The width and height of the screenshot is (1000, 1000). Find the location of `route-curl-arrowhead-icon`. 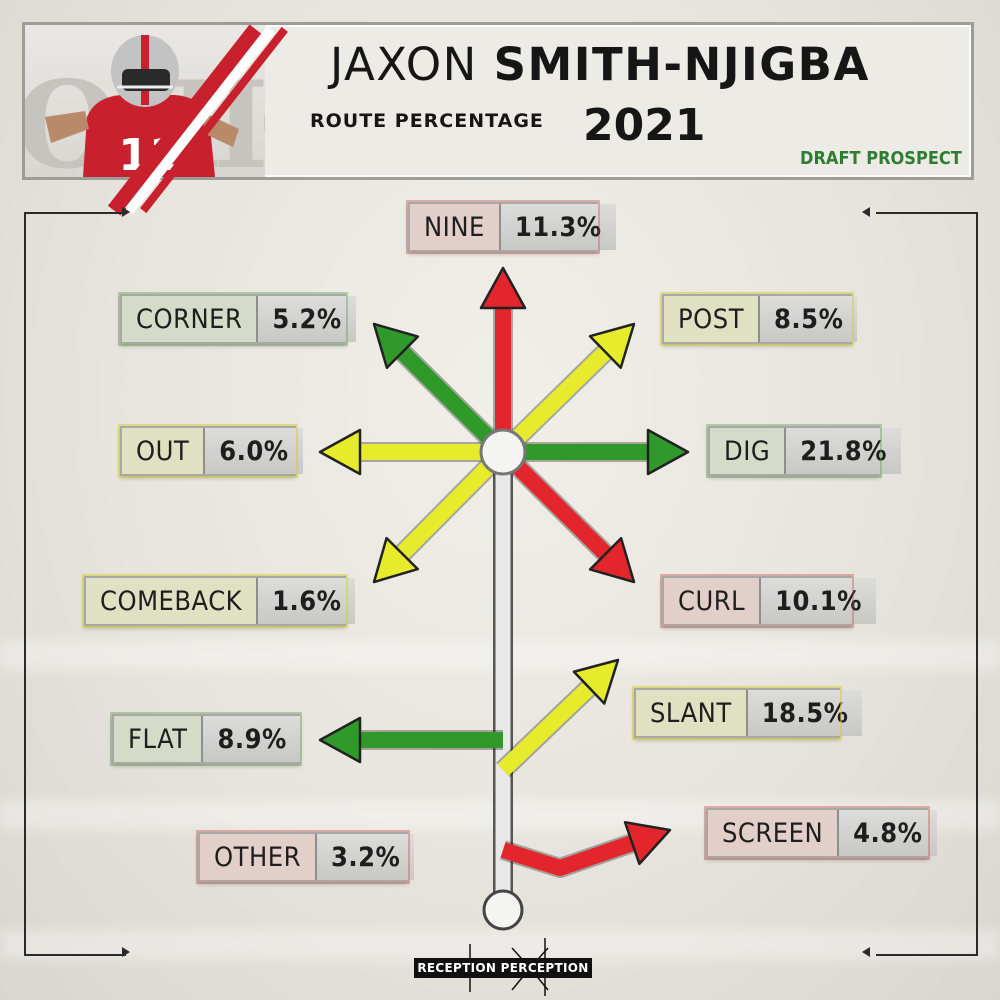

route-curl-arrowhead-icon is located at coordinates (612, 560).